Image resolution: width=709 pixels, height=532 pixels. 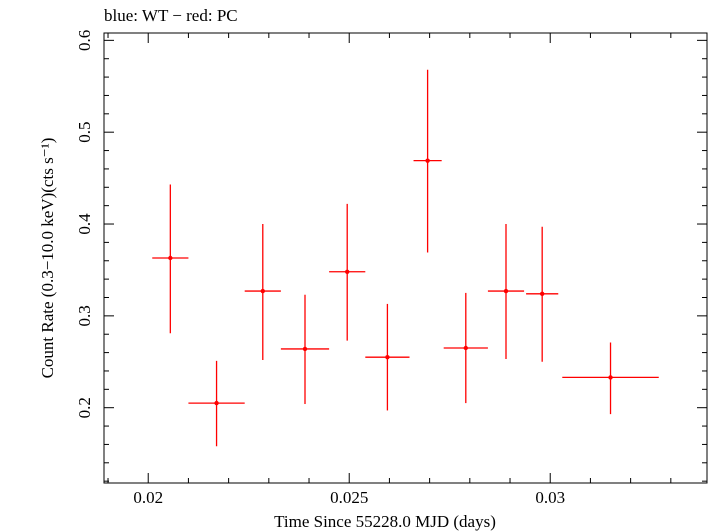 I want to click on y-tick-label: 0.2, so click(x=84, y=407).